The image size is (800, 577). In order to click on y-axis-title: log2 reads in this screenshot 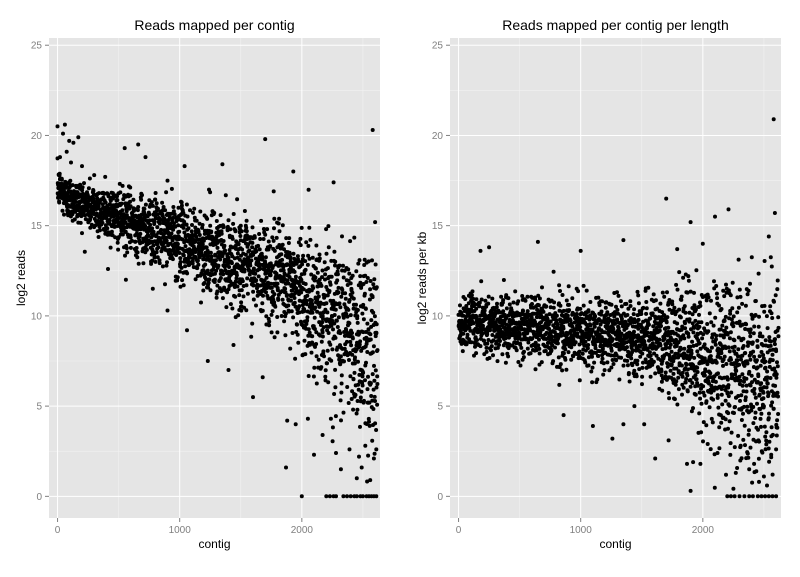, I will do `click(21, 278)`.